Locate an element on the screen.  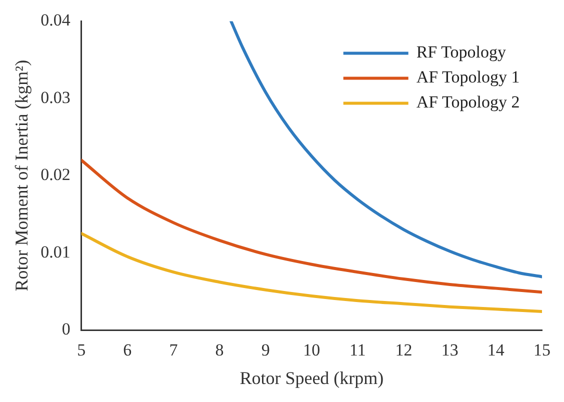
y-tick-label: 0.02 is located at coordinates (55, 174).